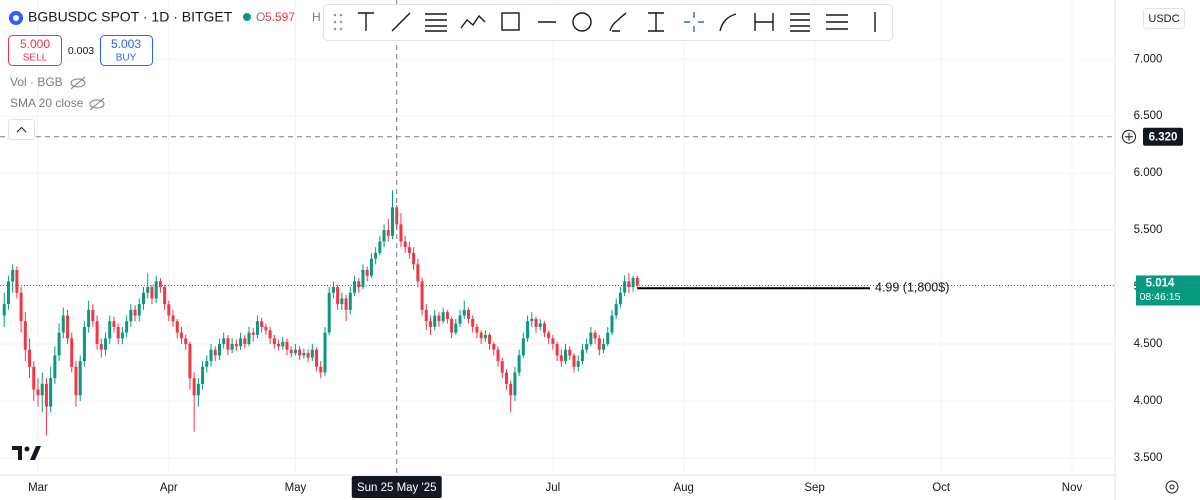 The image size is (1200, 500). Describe the element at coordinates (800, 22) in the screenshot. I see `tool-levels` at that location.